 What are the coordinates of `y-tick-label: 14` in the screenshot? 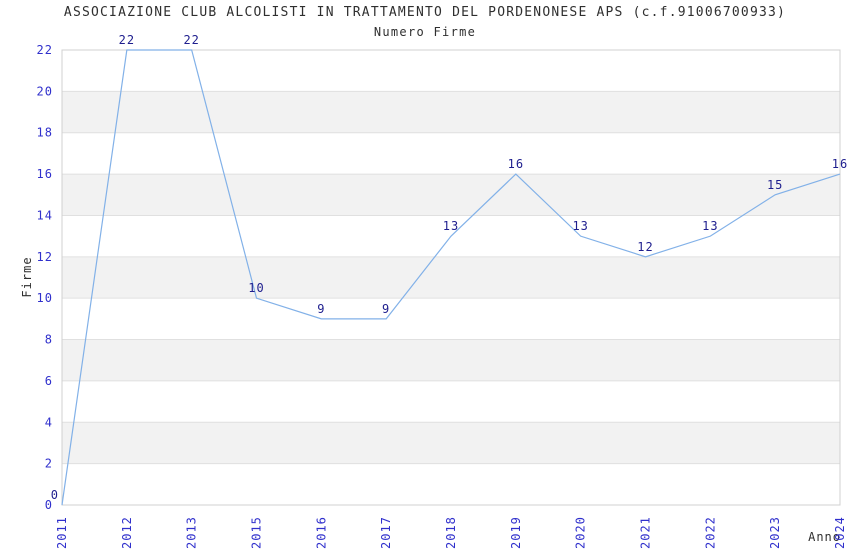 It's located at (45, 215).